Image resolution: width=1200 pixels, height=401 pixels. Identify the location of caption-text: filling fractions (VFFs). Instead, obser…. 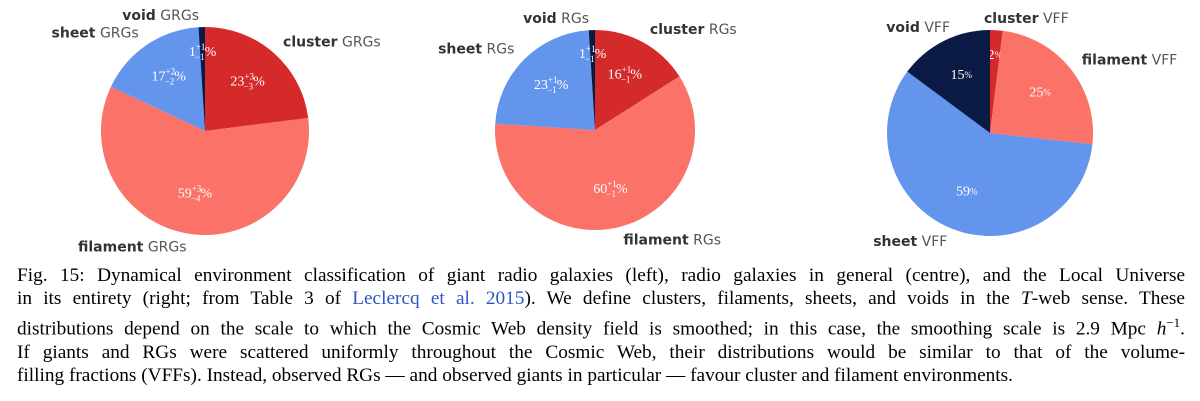
(515, 376).